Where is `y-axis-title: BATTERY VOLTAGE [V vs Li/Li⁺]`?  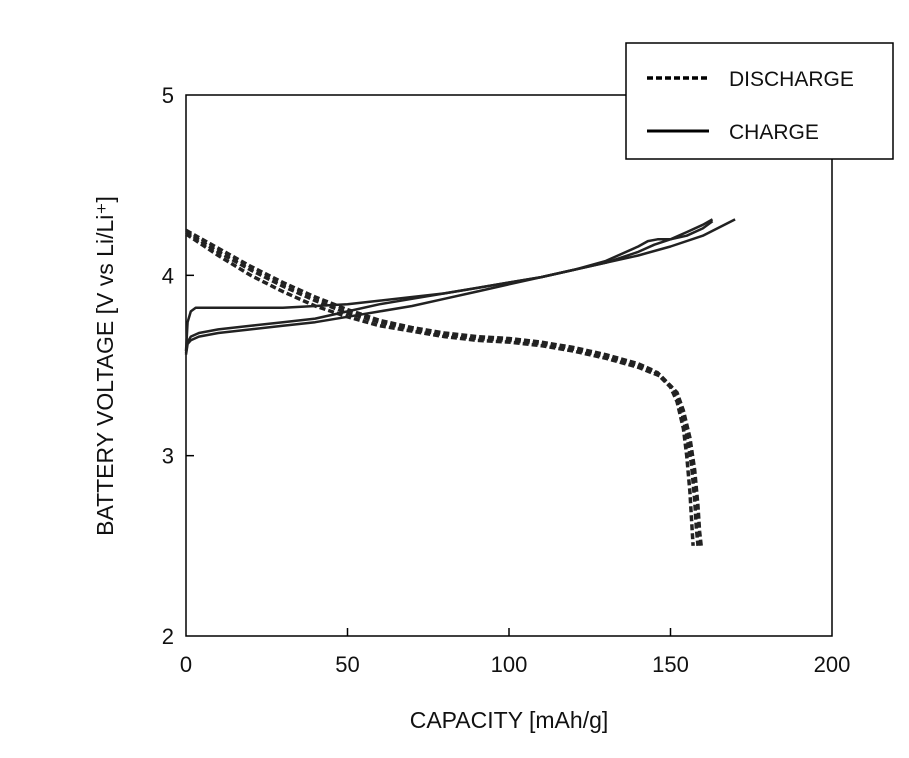 y-axis-title: BATTERY VOLTAGE [V vs Li/Li⁺] is located at coordinates (105, 366).